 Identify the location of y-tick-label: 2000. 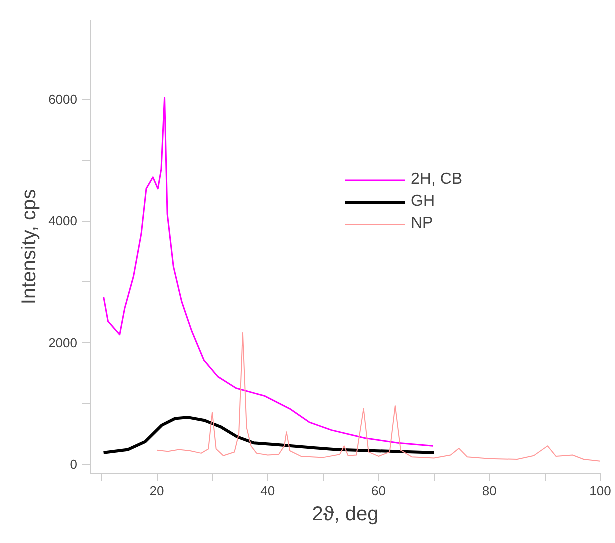
(63, 342).